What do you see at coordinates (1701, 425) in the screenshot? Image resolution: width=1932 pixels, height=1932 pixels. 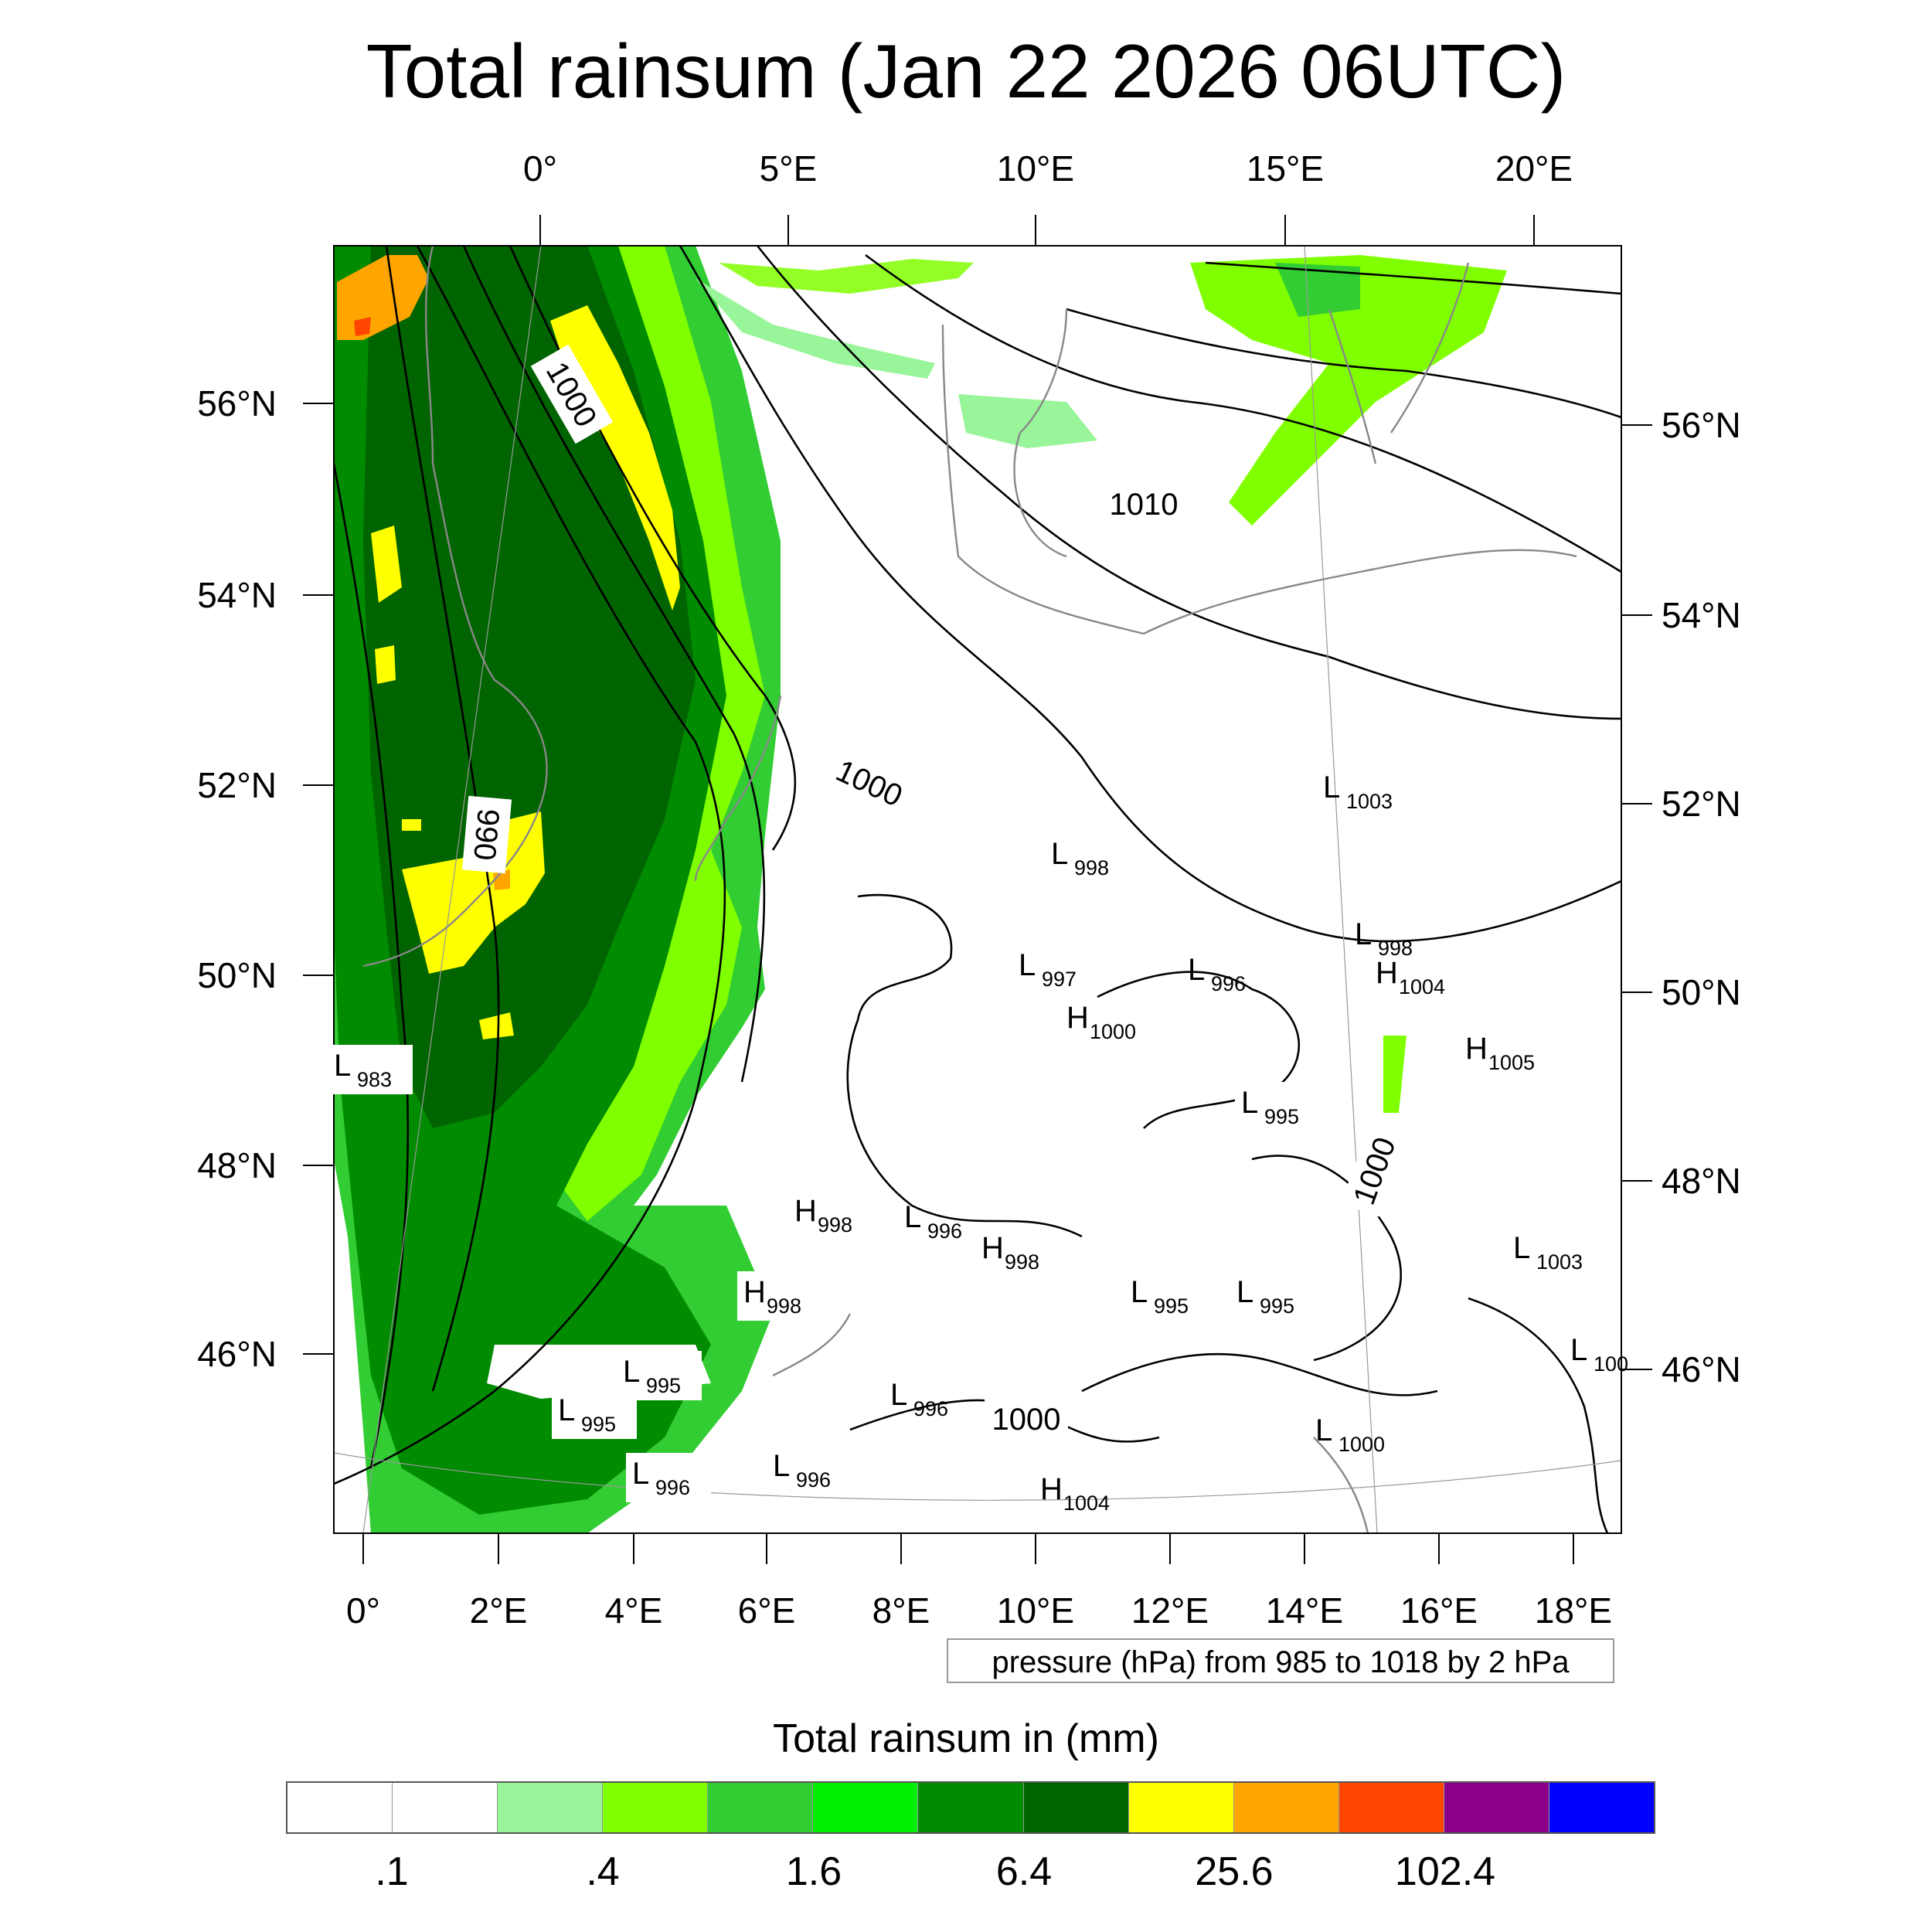 I see `right-lat-label: 56°N` at bounding box center [1701, 425].